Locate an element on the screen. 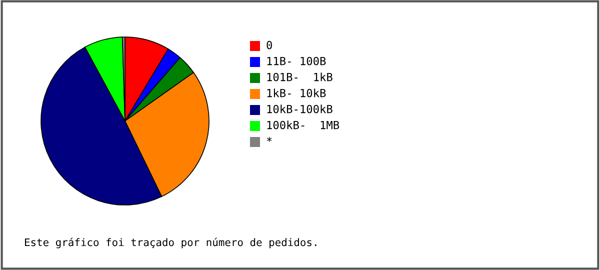 Image resolution: width=600 pixels, height=270 pixels. legend-label: 1kB- 10kB is located at coordinates (296, 93).